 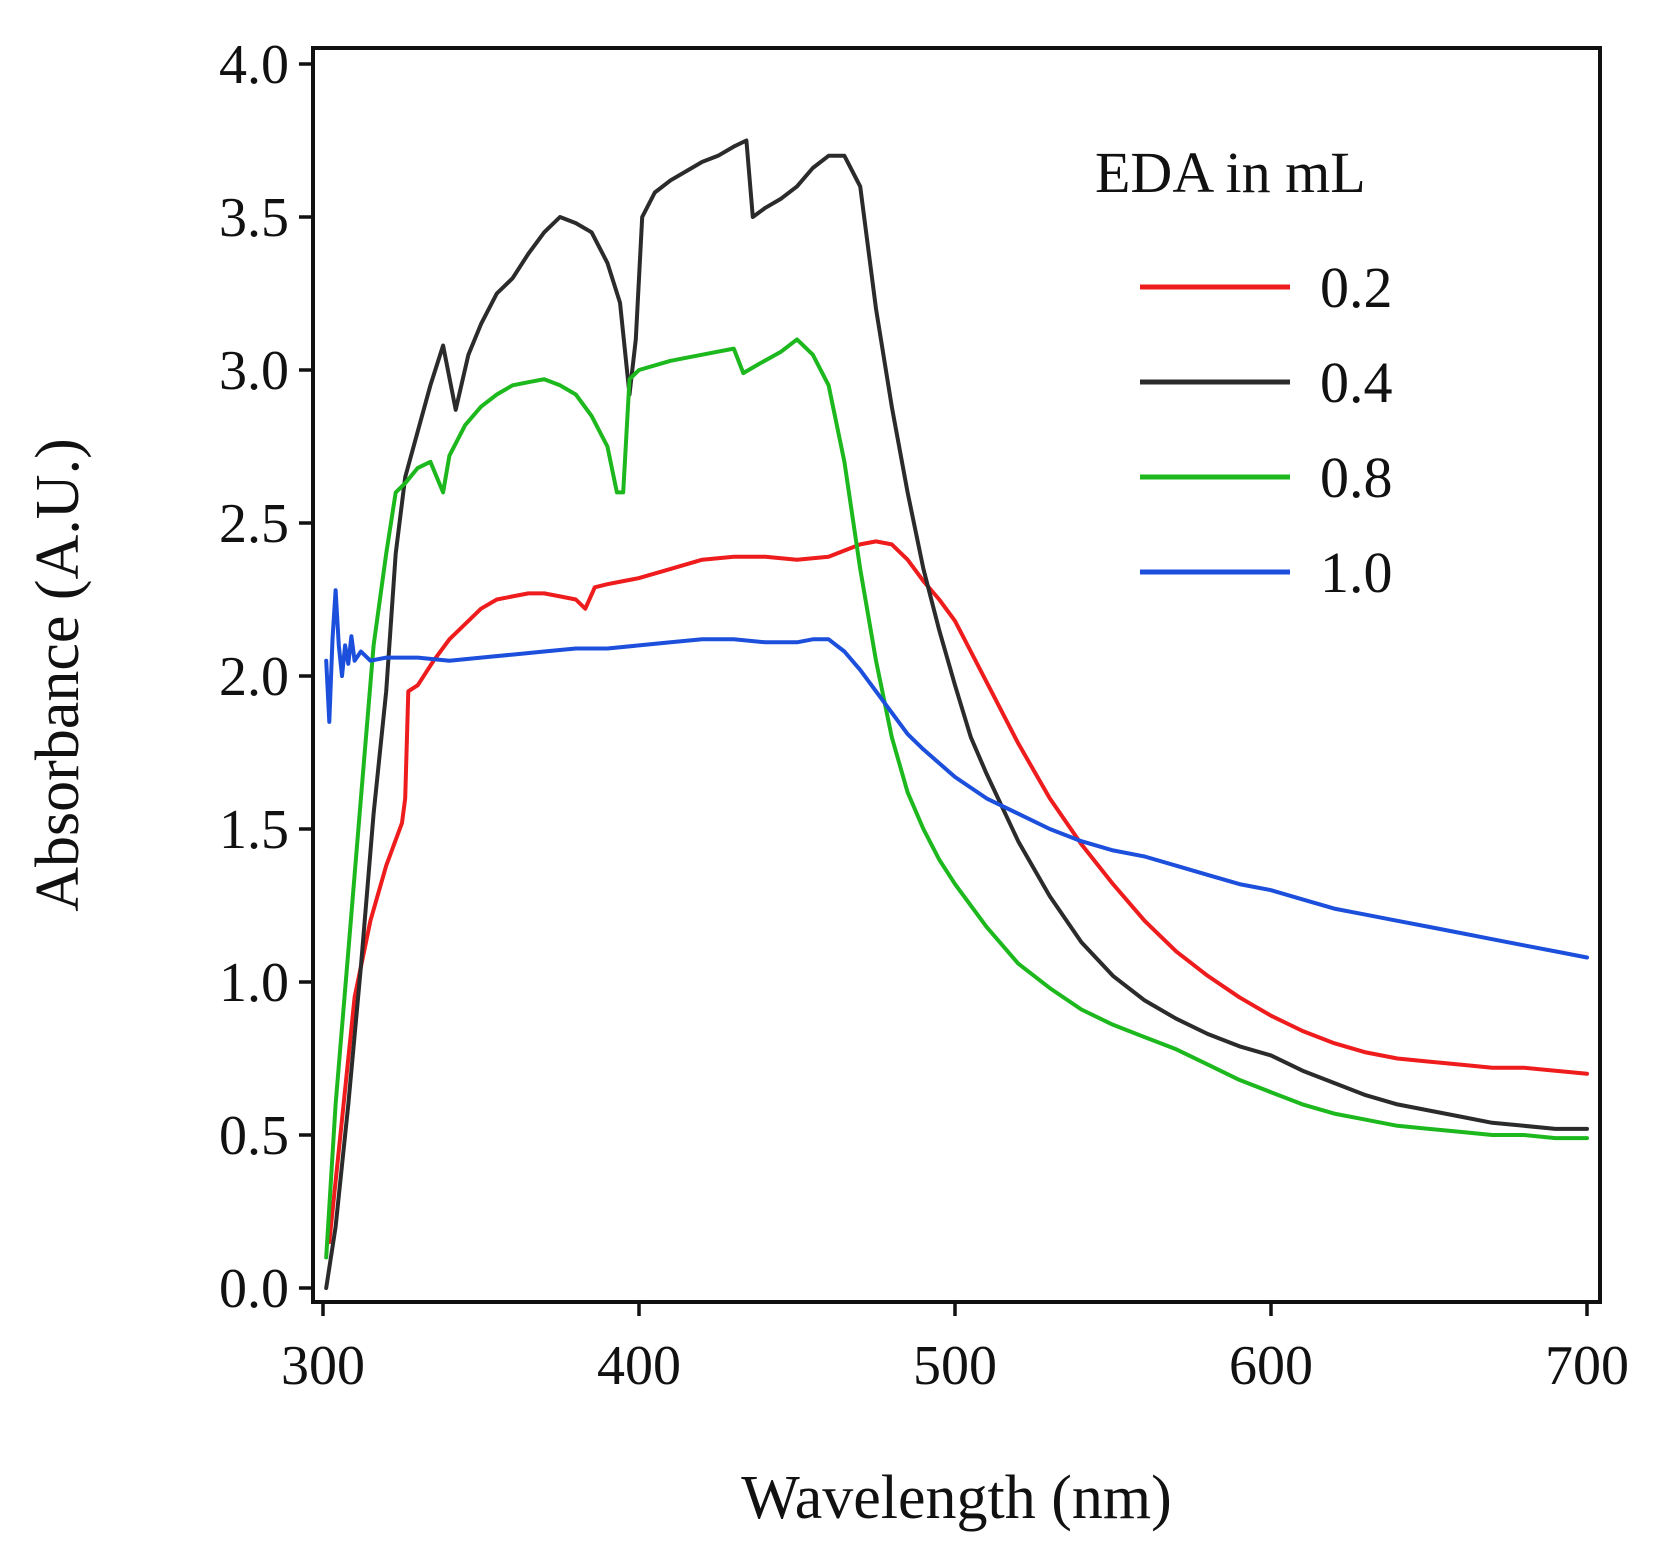 I want to click on x-tick-label: 300, so click(x=323, y=1366).